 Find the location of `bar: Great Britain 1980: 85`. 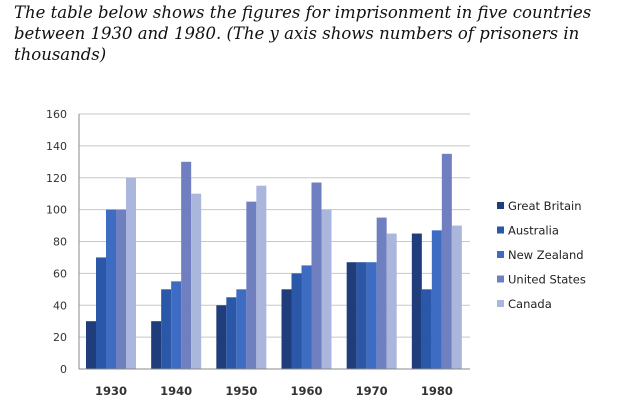

bar: Great Britain 1980: 85 is located at coordinates (416, 301).